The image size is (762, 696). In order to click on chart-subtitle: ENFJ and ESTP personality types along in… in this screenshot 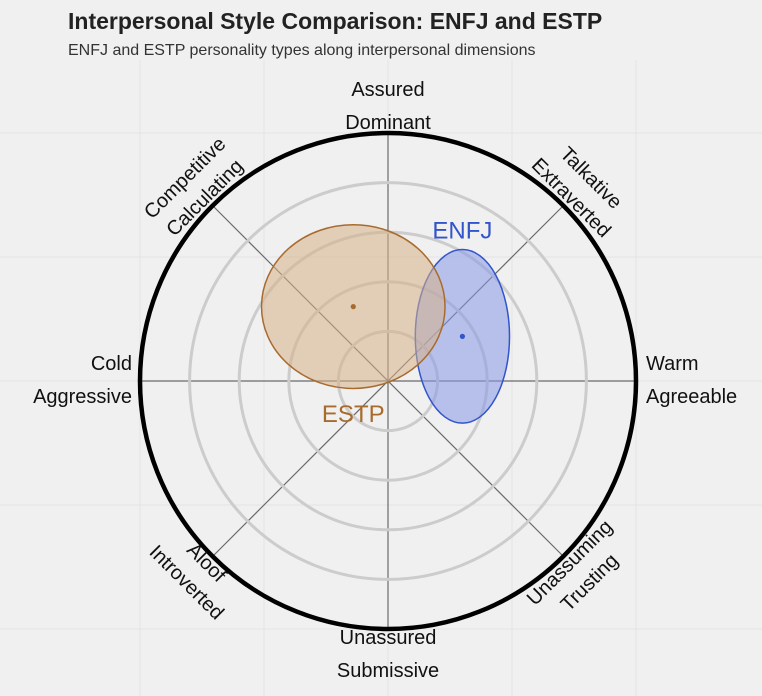, I will do `click(302, 50)`.